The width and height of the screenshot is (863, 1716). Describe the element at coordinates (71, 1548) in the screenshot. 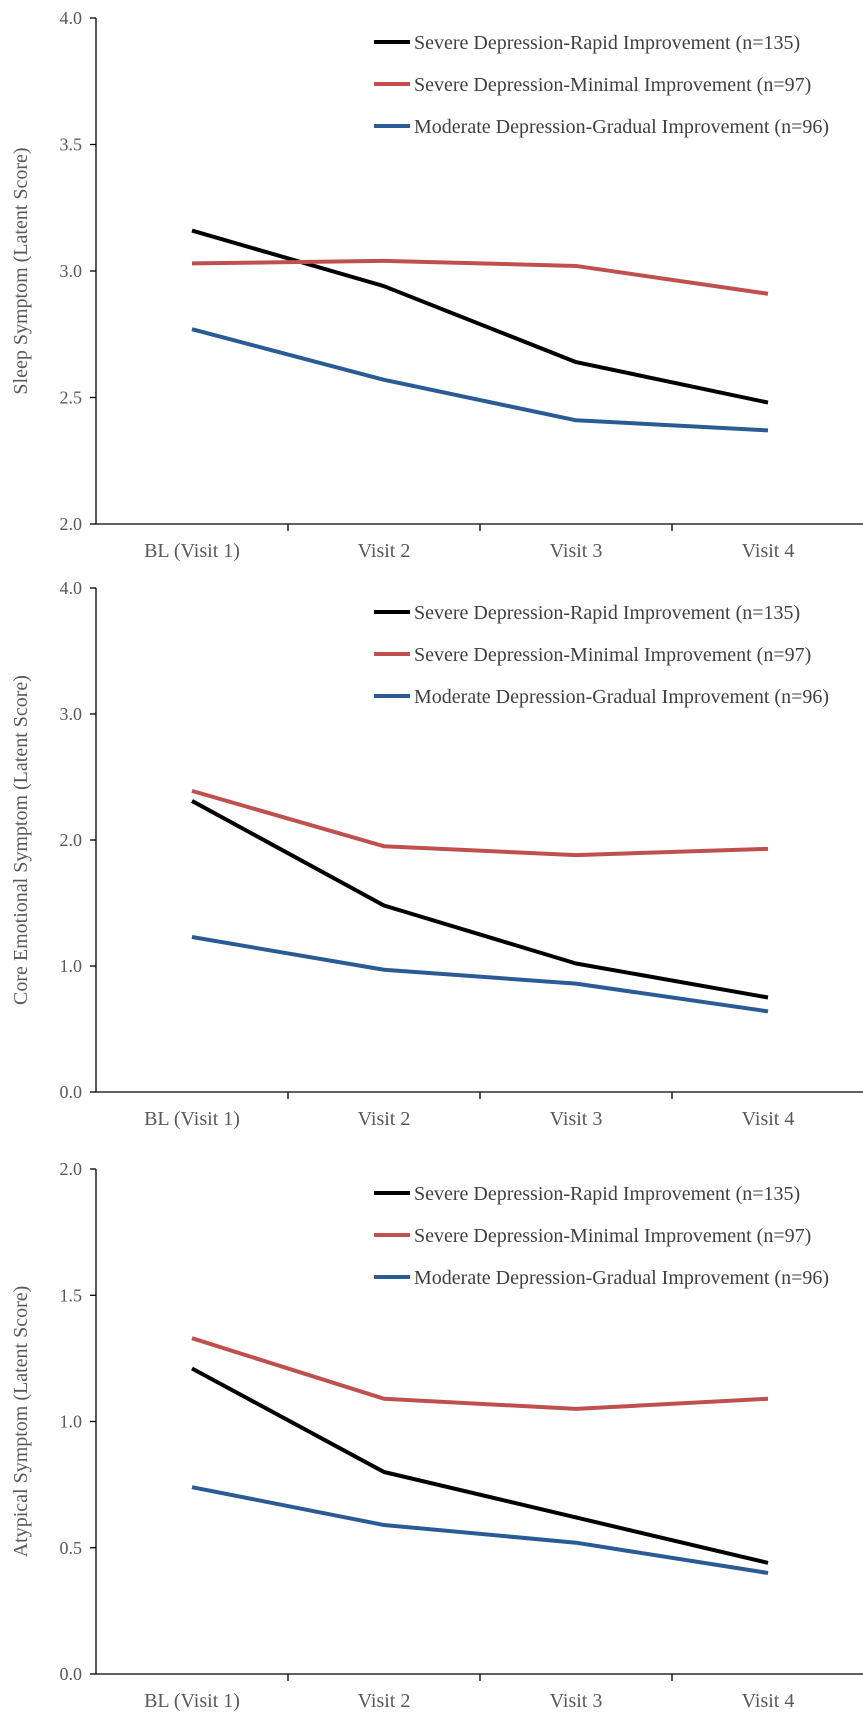

I see `y-tick-label: 0.5` at that location.